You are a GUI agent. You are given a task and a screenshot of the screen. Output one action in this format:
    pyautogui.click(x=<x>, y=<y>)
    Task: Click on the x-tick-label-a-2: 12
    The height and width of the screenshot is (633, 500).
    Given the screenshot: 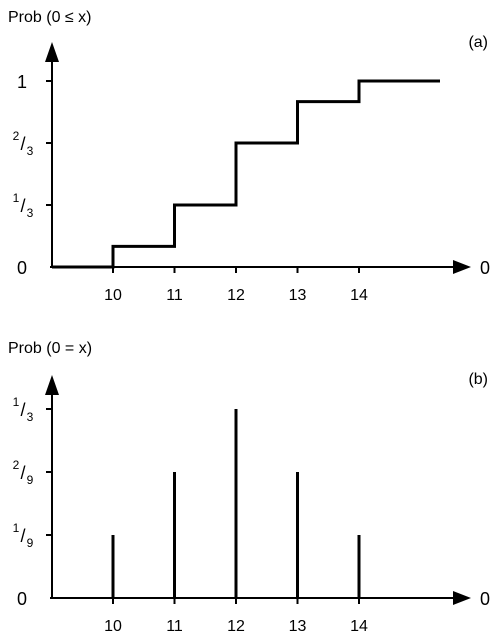 What is the action you would take?
    pyautogui.click(x=236, y=295)
    